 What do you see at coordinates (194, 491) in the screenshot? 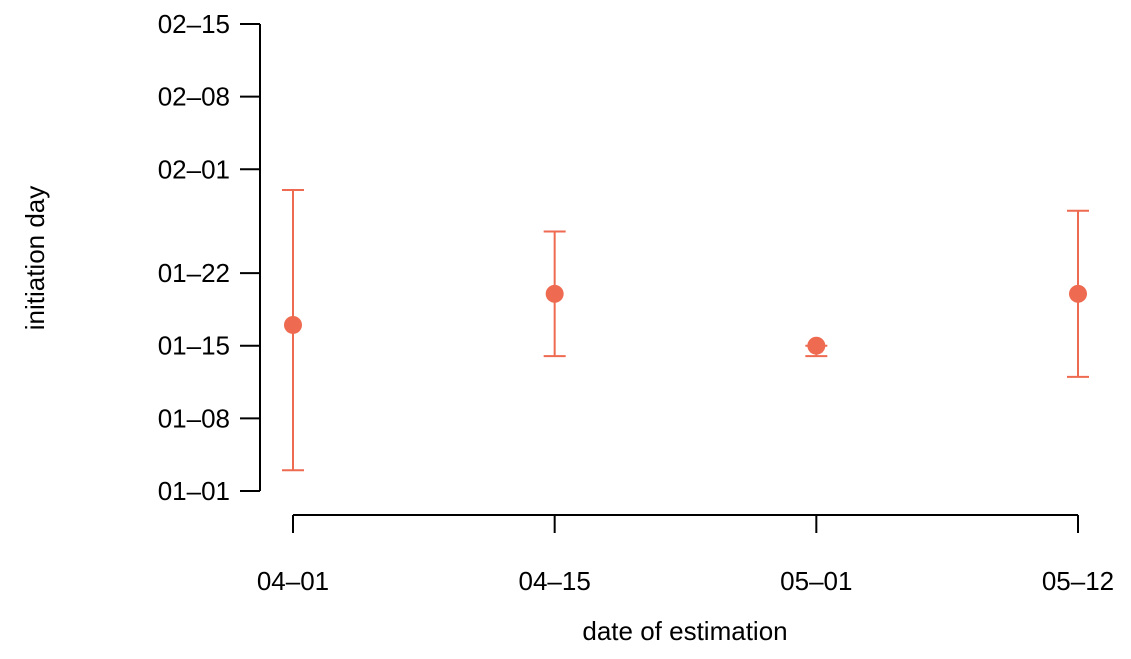
I see `y-tick-label: 01–01` at bounding box center [194, 491].